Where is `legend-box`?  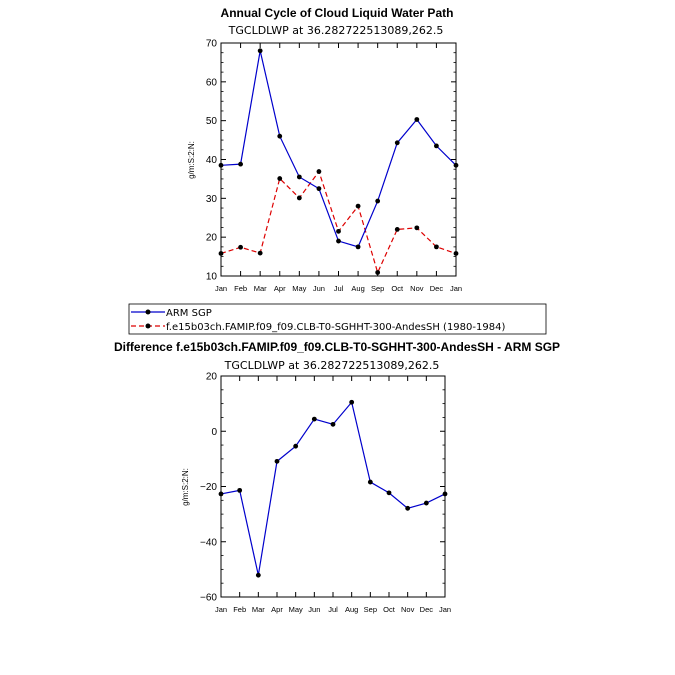
legend-box is located at coordinates (337, 319).